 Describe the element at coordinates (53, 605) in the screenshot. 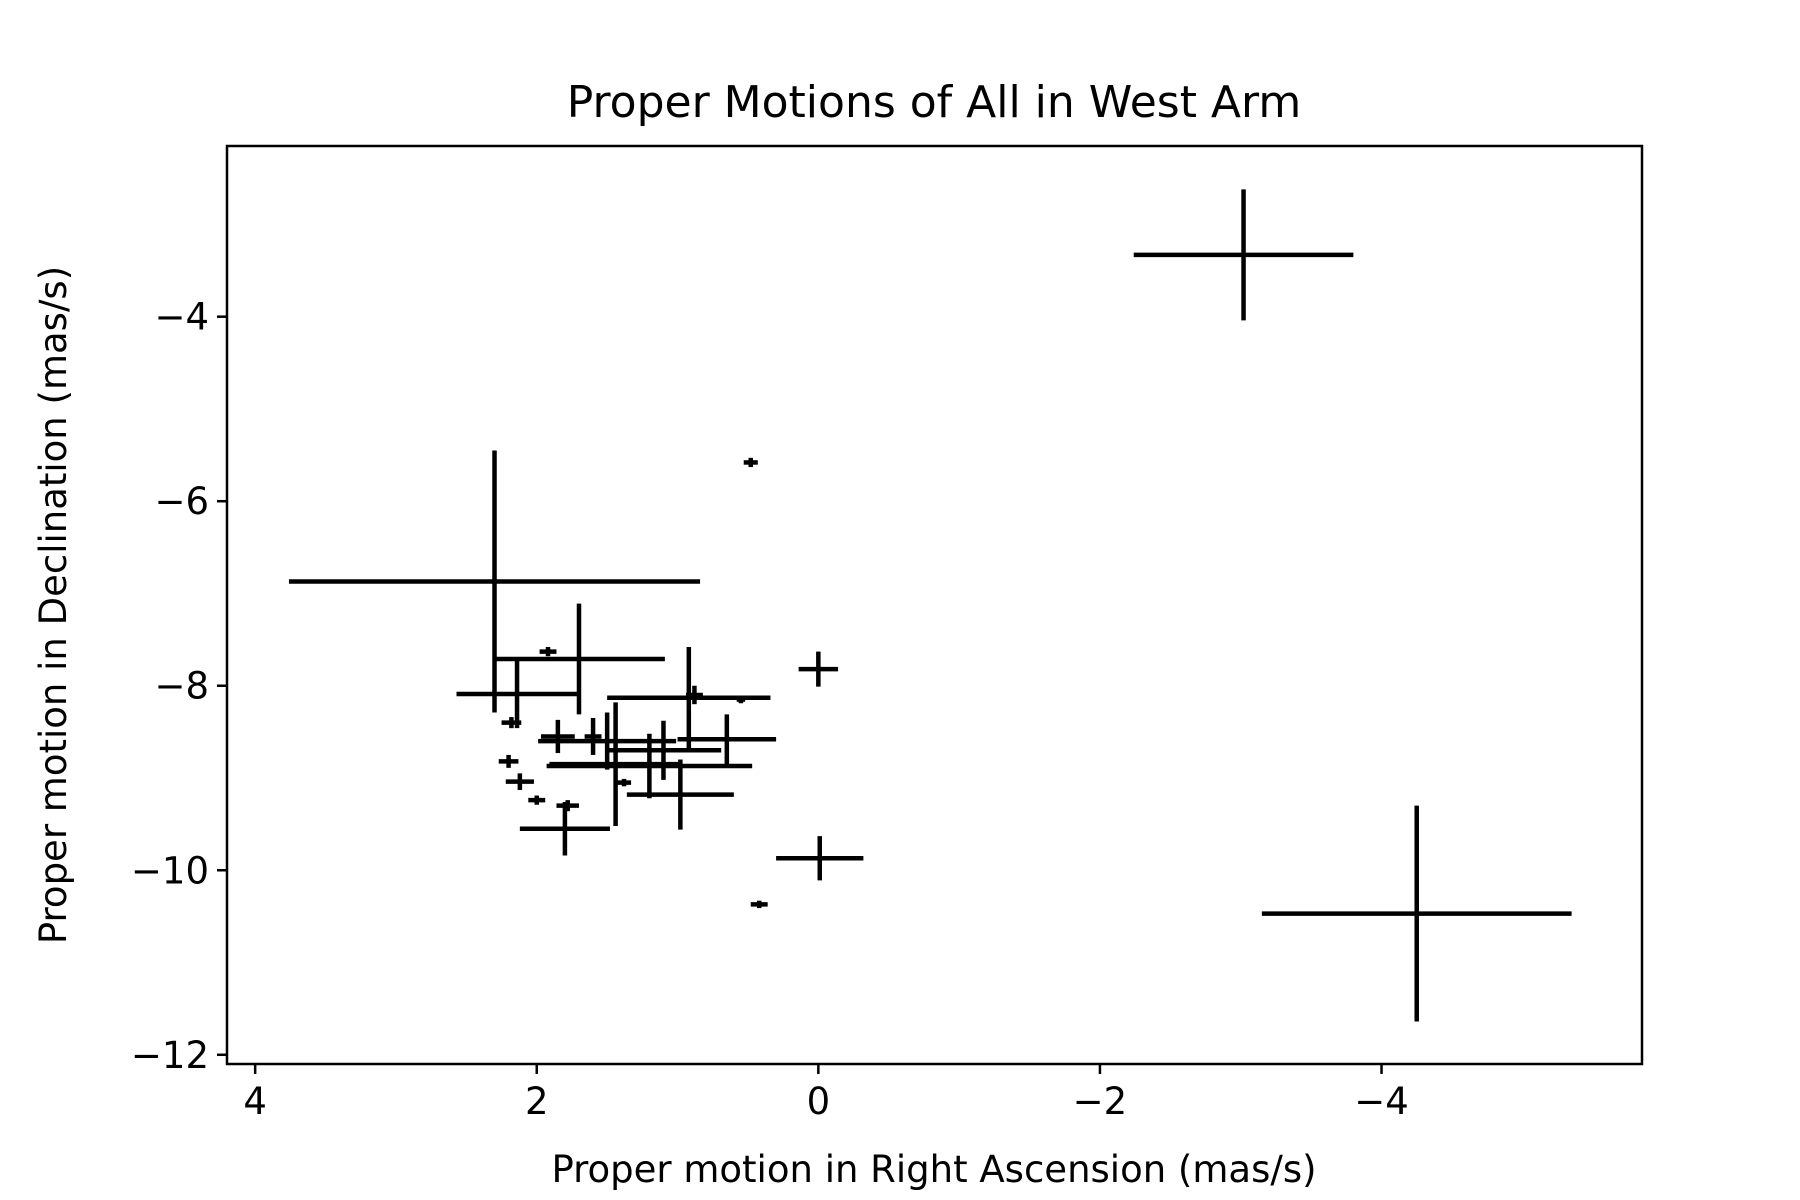

I see `y-axis-label: Proper motion in Declination (mas/s)` at that location.